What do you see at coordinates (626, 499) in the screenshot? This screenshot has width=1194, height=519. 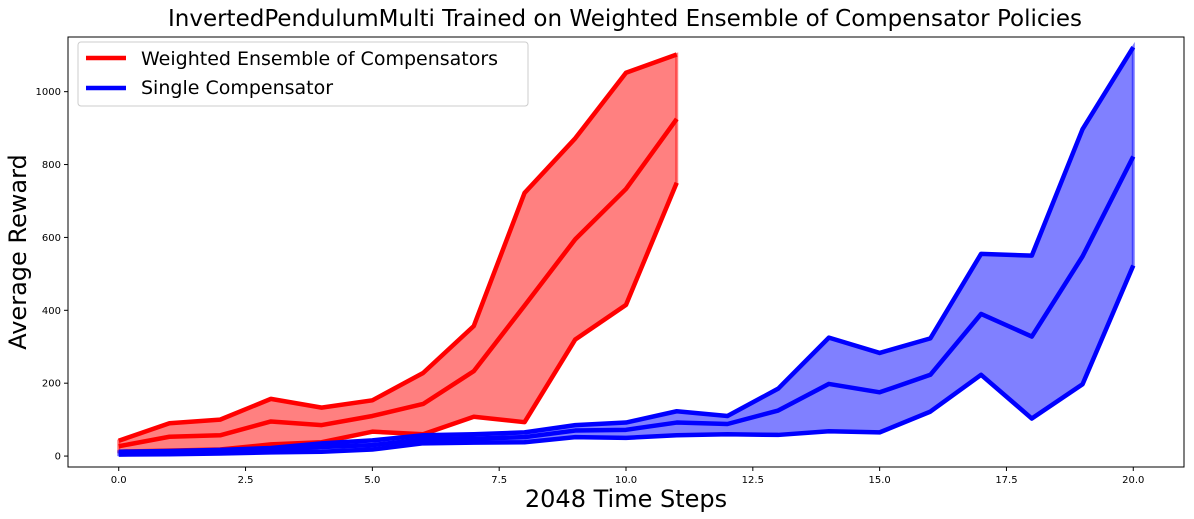 I see `x-axis-label: 2048 Time Steps` at bounding box center [626, 499].